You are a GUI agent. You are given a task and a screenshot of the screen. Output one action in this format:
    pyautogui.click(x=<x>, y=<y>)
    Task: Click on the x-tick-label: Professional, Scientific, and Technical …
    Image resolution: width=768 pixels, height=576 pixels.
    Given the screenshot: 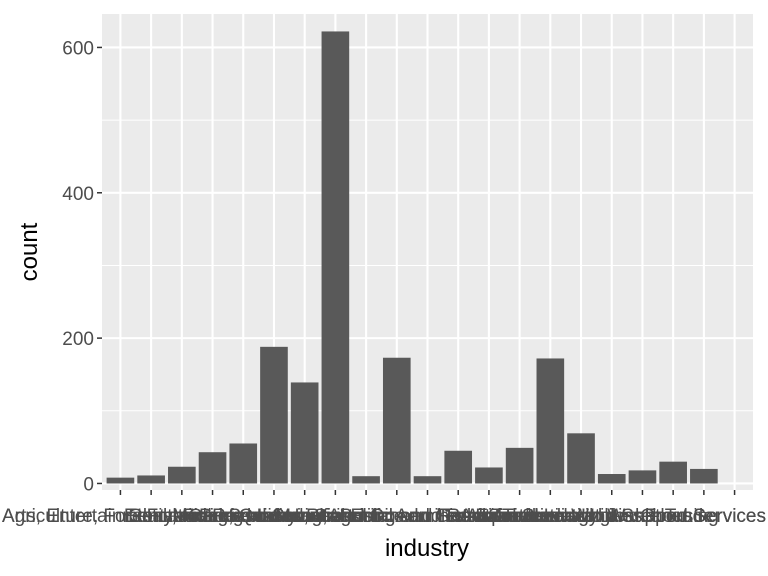 What is the action you would take?
    pyautogui.click(x=397, y=516)
    